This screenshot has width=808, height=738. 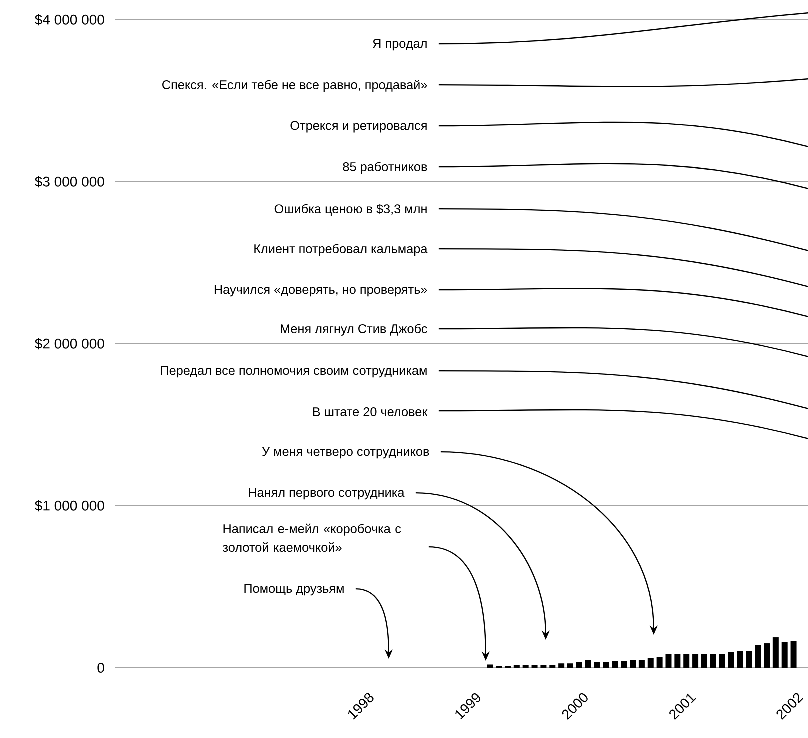 What do you see at coordinates (354, 330) in the screenshot?
I see `annotation: Меня лягнул Стив Джобс` at bounding box center [354, 330].